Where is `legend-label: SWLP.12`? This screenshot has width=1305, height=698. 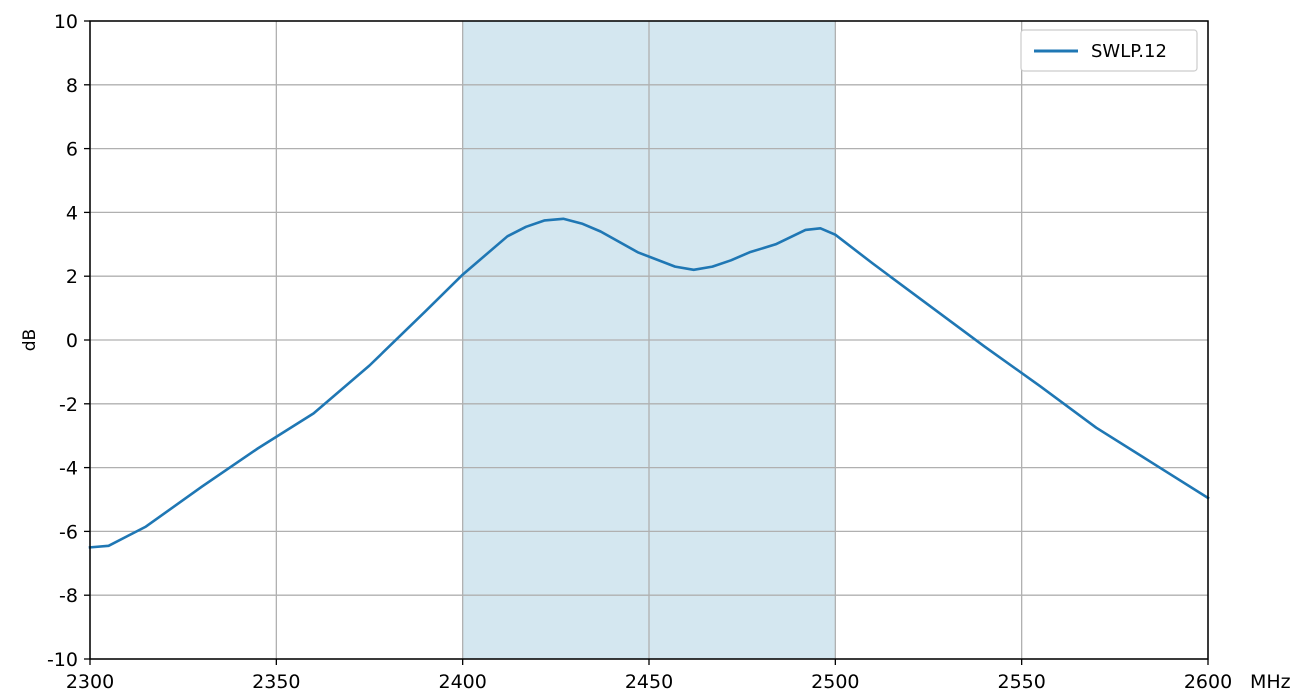 legend-label: SWLP.12 is located at coordinates (1129, 51).